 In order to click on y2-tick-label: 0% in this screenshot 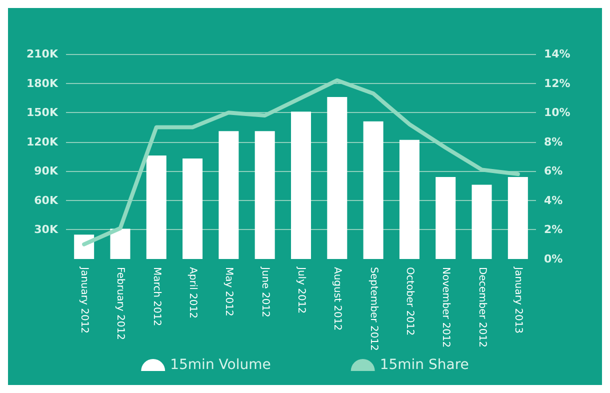, I will do `click(553, 259)`.